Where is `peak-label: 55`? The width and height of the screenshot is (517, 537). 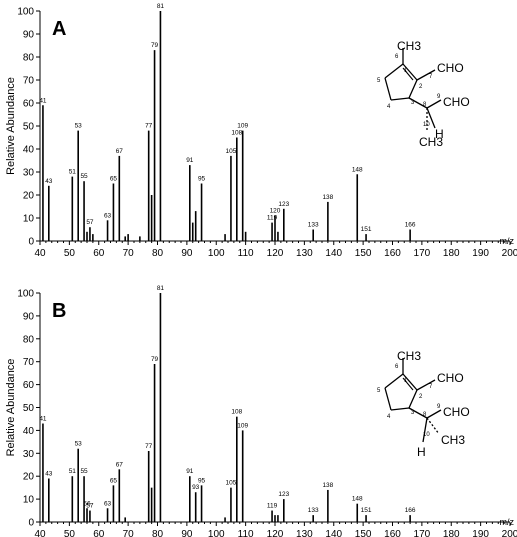 peak-label: 55 is located at coordinates (84, 471).